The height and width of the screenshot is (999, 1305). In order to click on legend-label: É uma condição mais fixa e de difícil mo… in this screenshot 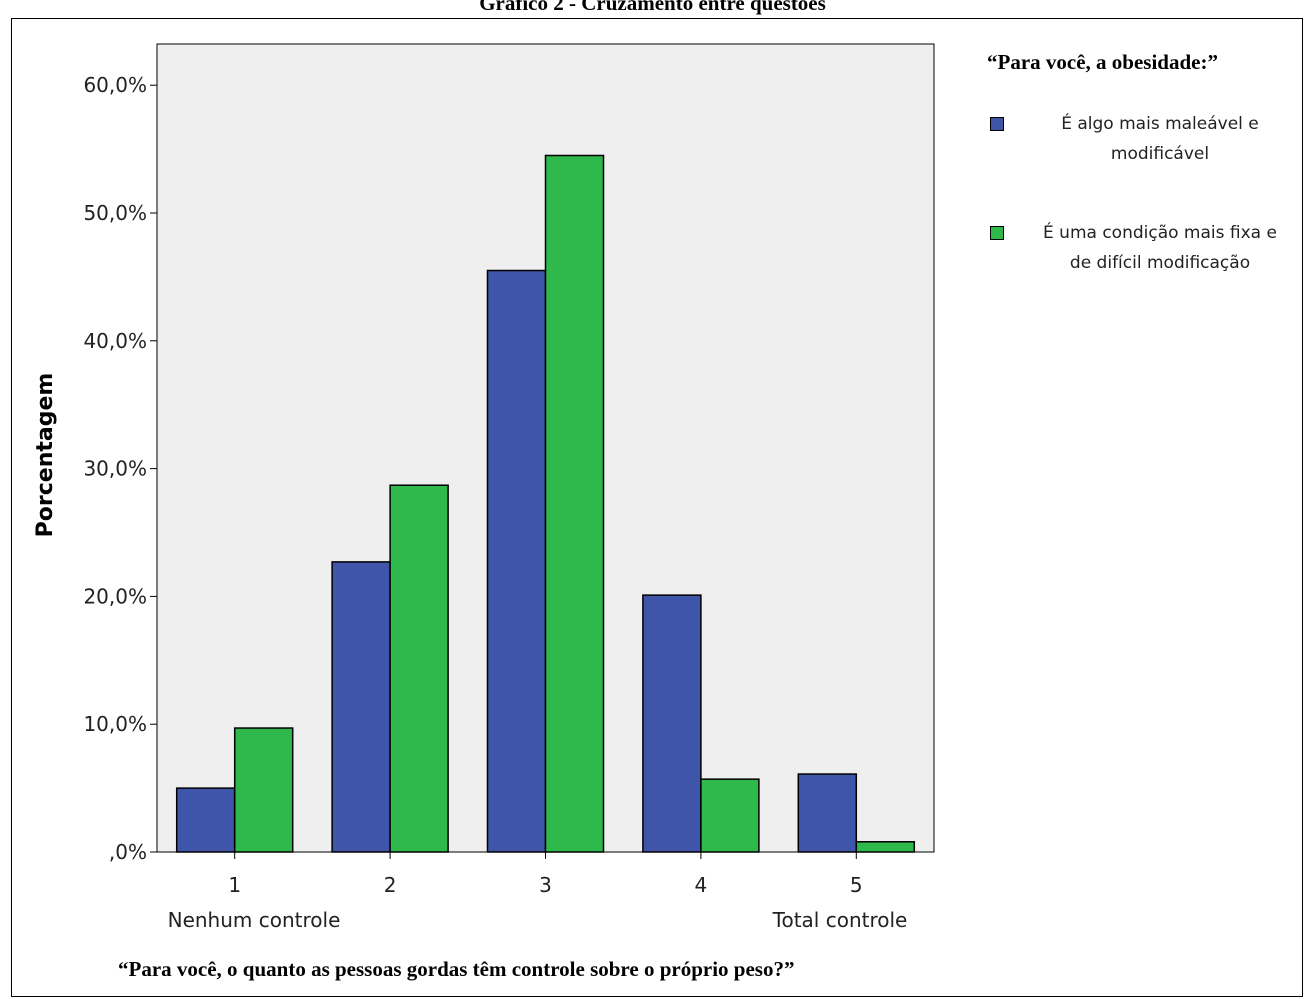, I will do `click(1160, 248)`.